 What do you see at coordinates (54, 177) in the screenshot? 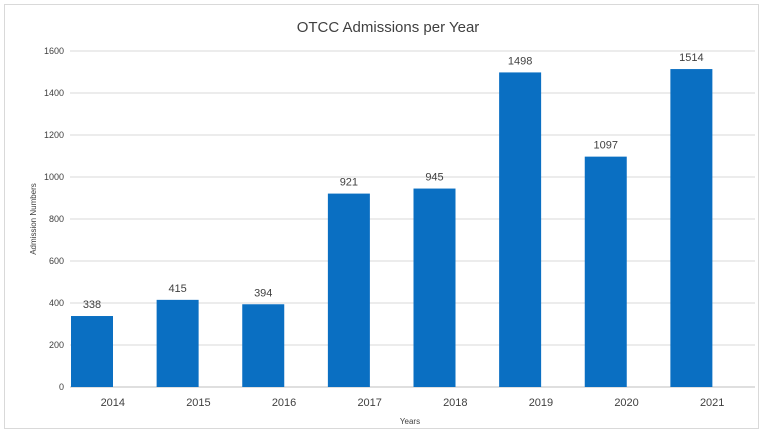
I see `y-tick-label: 1000` at bounding box center [54, 177].